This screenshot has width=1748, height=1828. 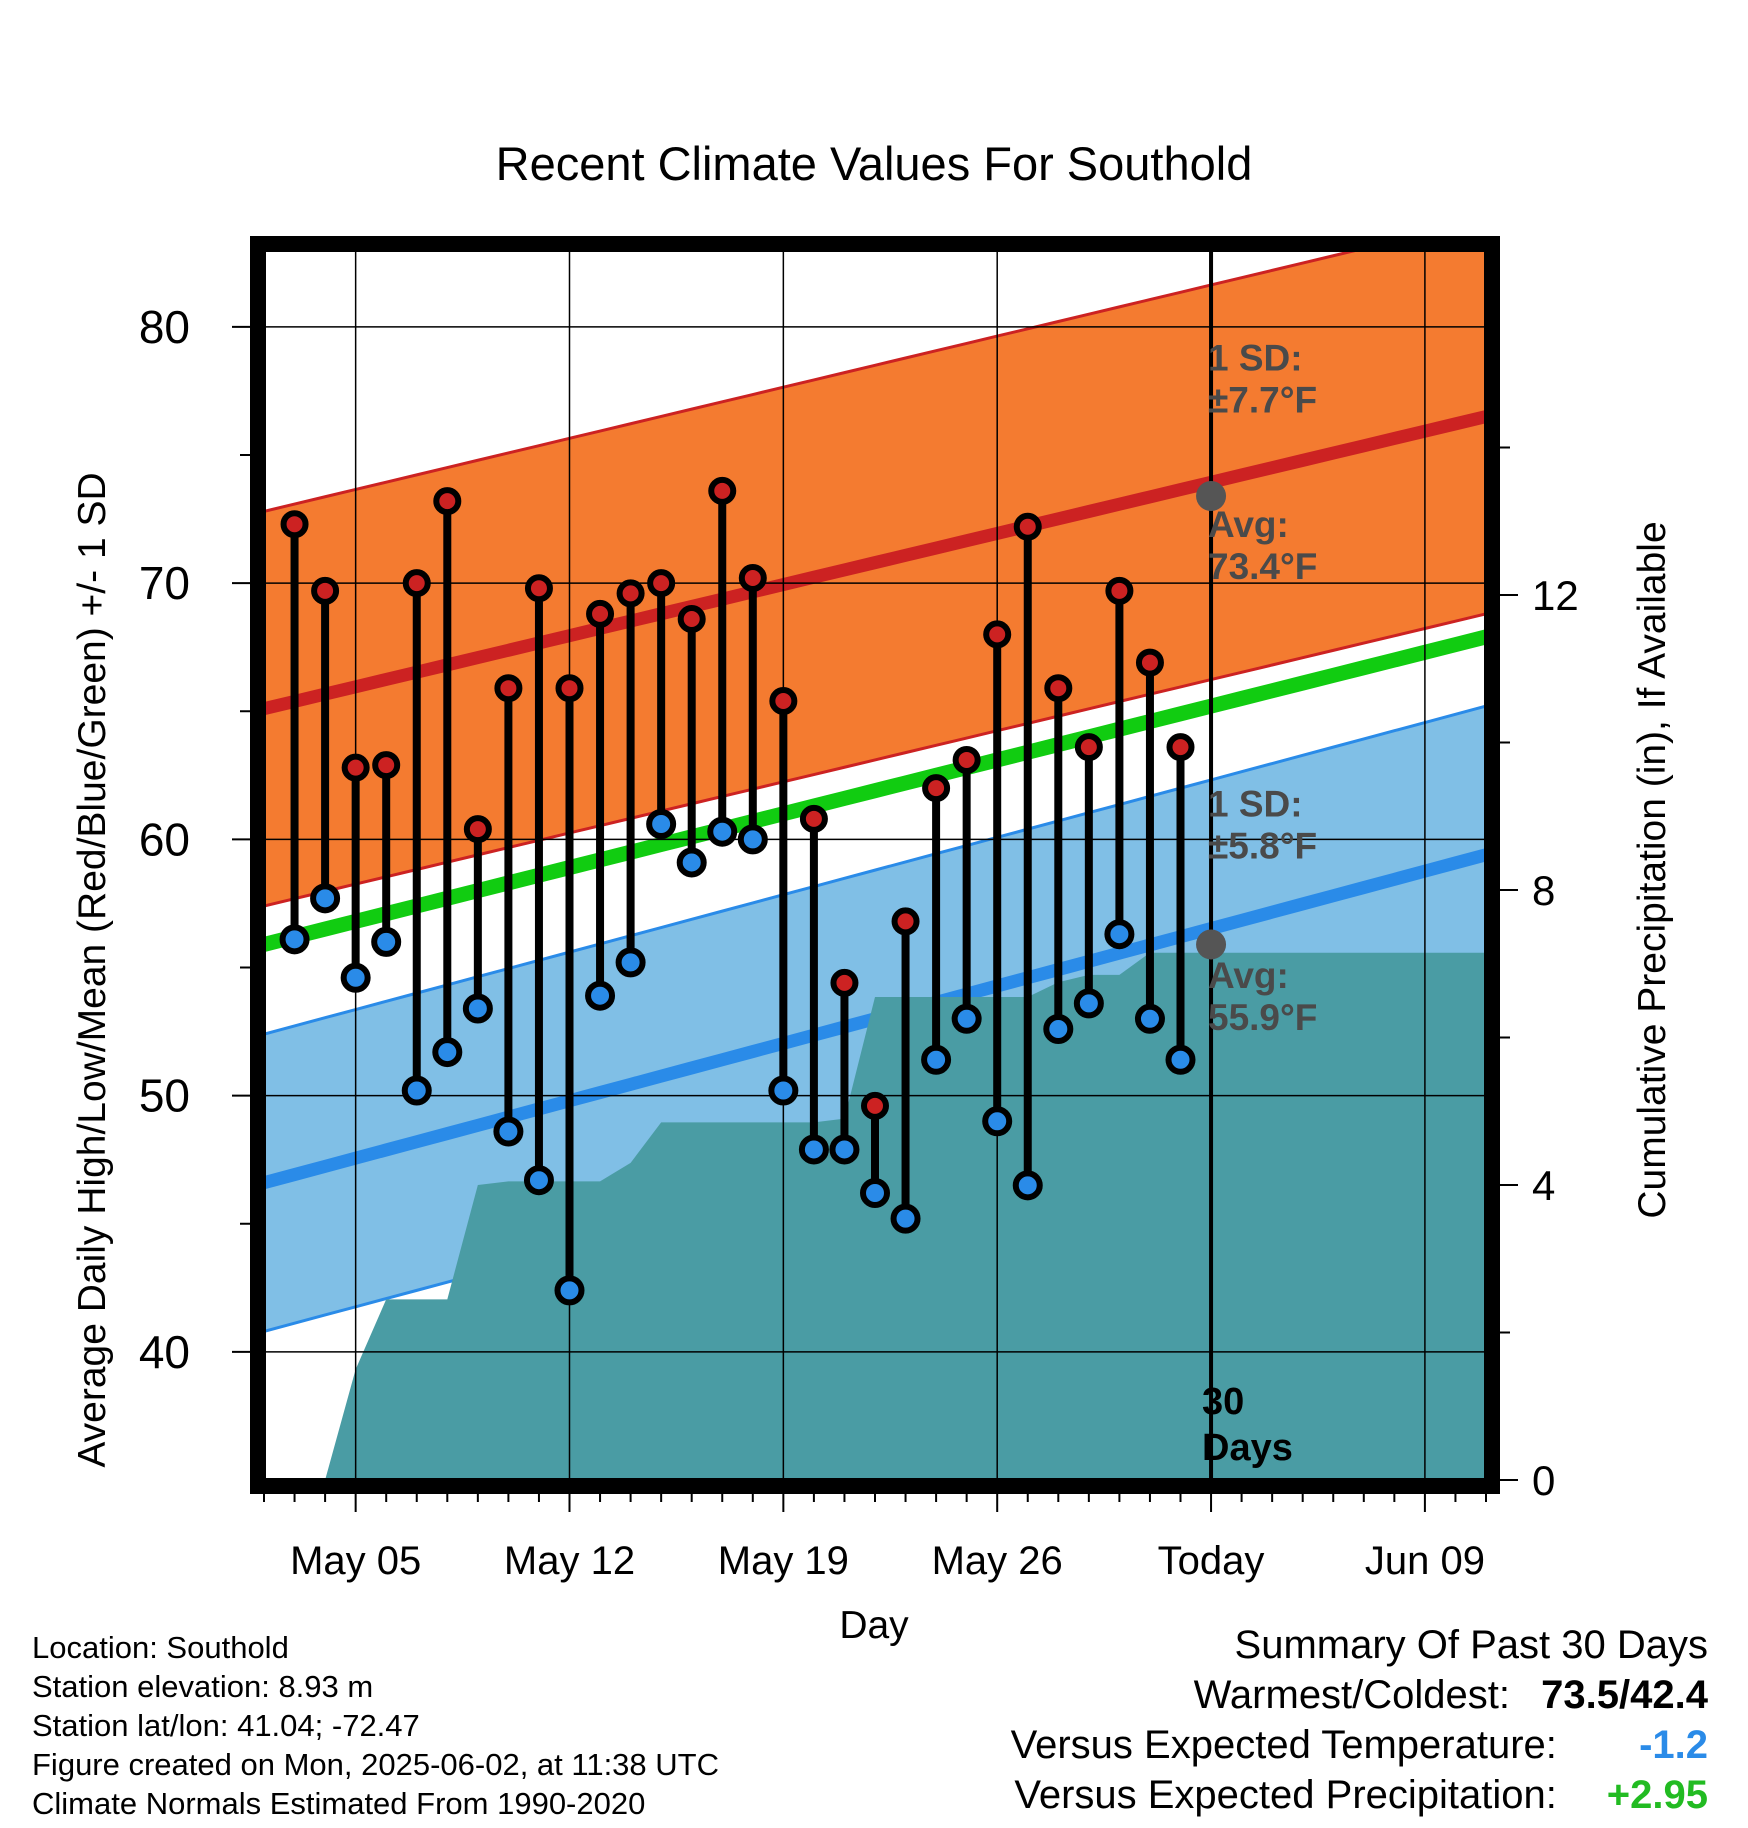 What do you see at coordinates (1543, 890) in the screenshot?
I see `y2-tick-label: 8` at bounding box center [1543, 890].